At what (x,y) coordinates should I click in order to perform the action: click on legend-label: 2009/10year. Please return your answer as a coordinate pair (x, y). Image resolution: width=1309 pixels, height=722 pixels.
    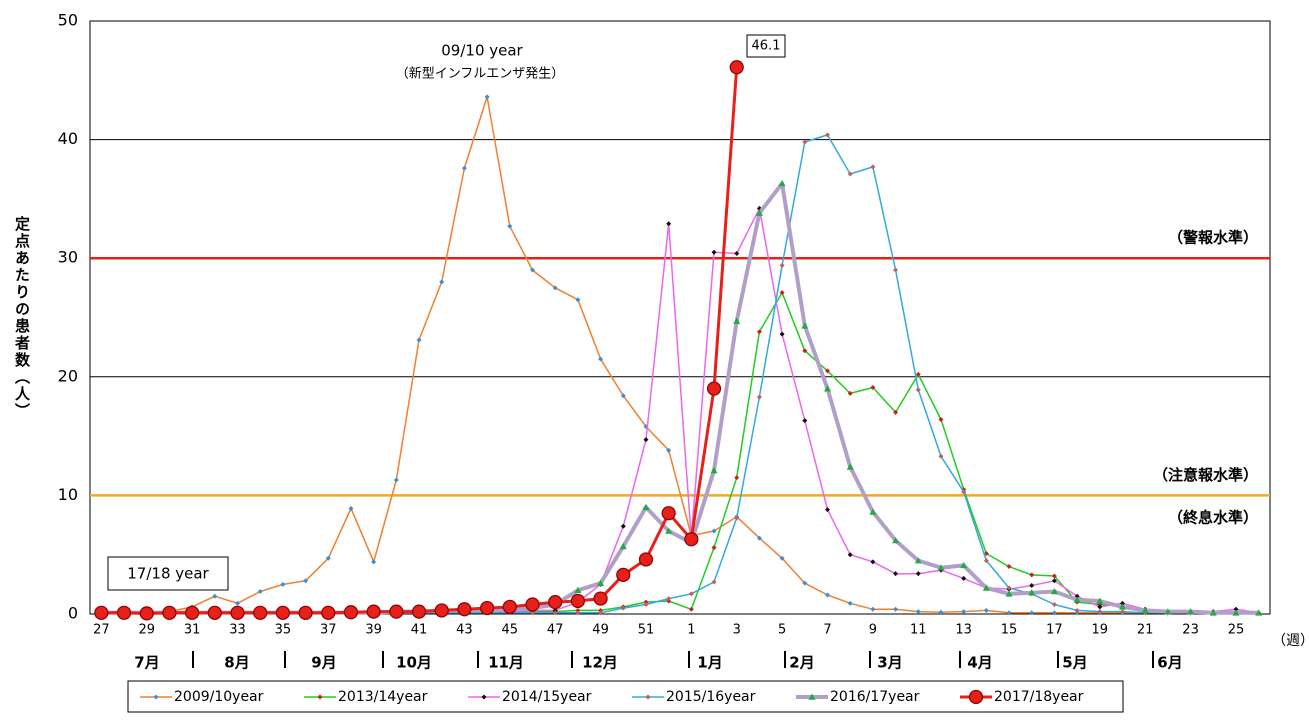
    Looking at the image, I should click on (219, 697).